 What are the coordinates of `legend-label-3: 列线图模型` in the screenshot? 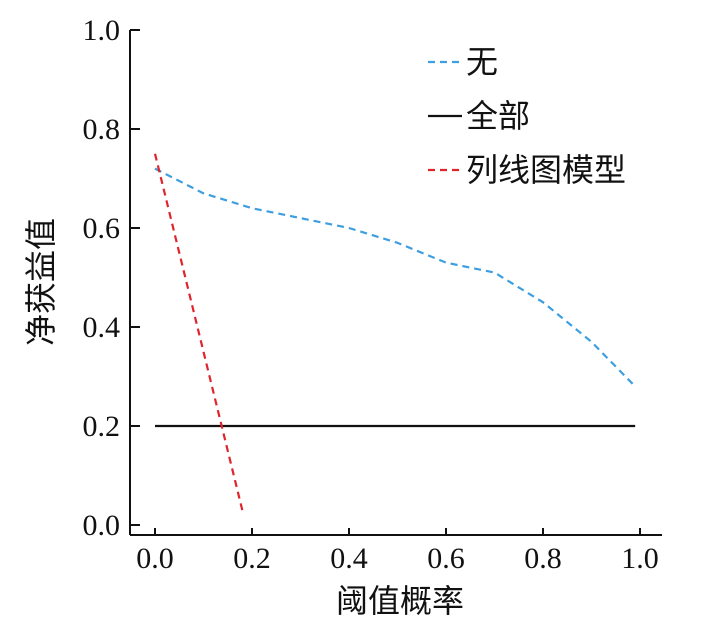 It's located at (546, 170).